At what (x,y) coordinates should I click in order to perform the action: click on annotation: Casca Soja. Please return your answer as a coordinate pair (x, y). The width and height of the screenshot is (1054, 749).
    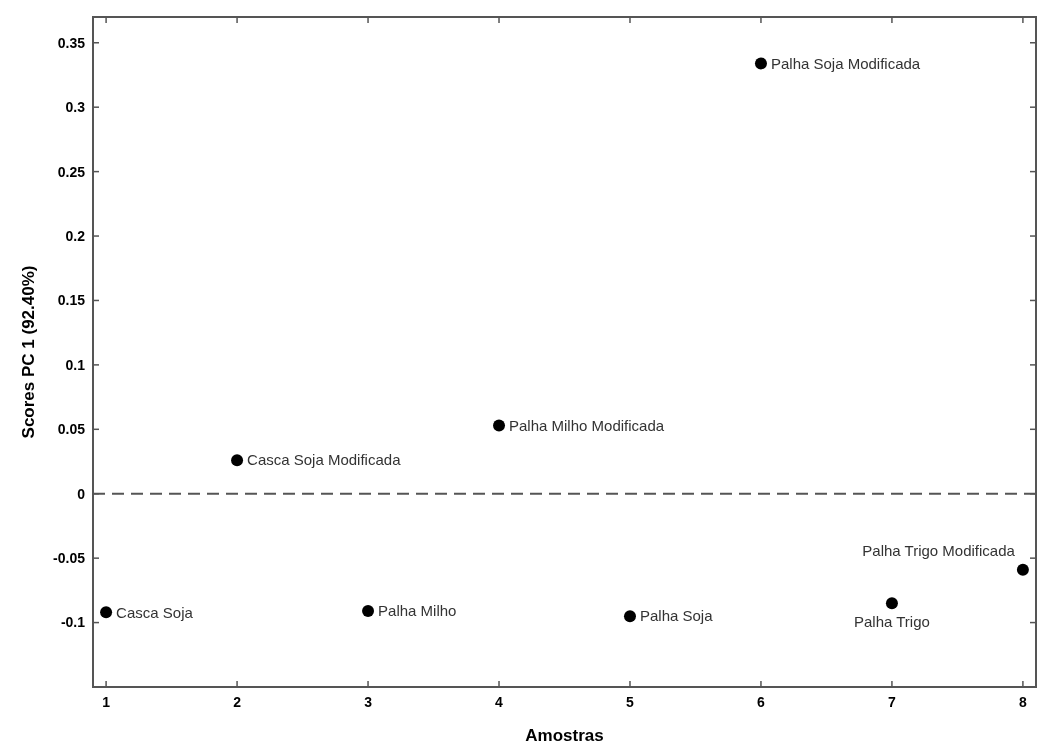
    Looking at the image, I should click on (155, 612).